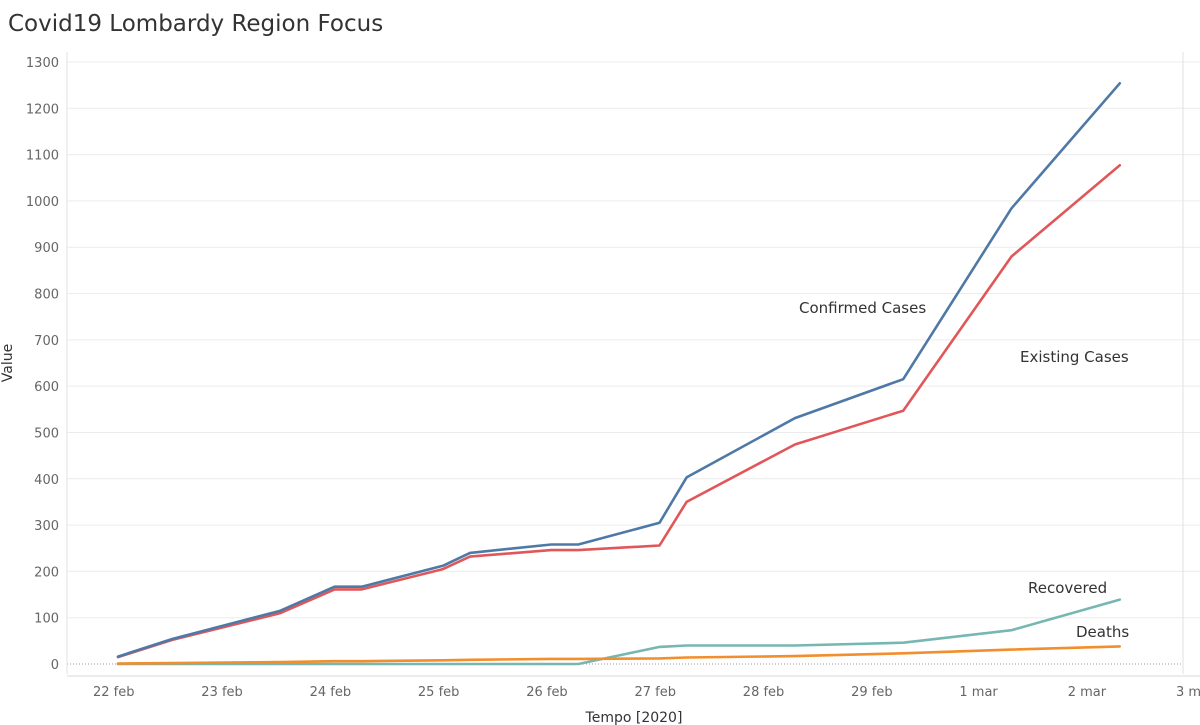 This screenshot has height=725, width=1200. What do you see at coordinates (872, 692) in the screenshot?
I see `x-tick-label-7: 29 feb` at bounding box center [872, 692].